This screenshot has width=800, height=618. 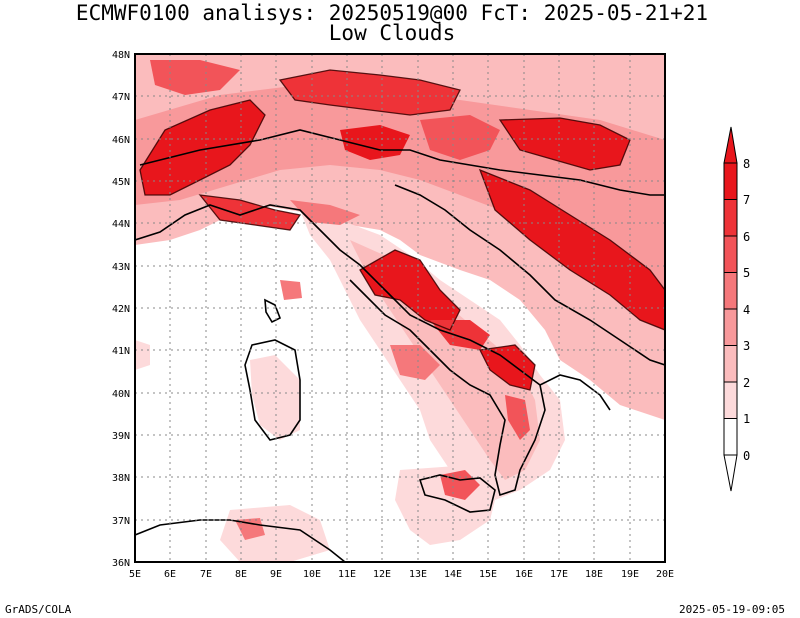 What do you see at coordinates (392, 33) in the screenshot?
I see `map-subtitle: Low Clouds` at bounding box center [392, 33].